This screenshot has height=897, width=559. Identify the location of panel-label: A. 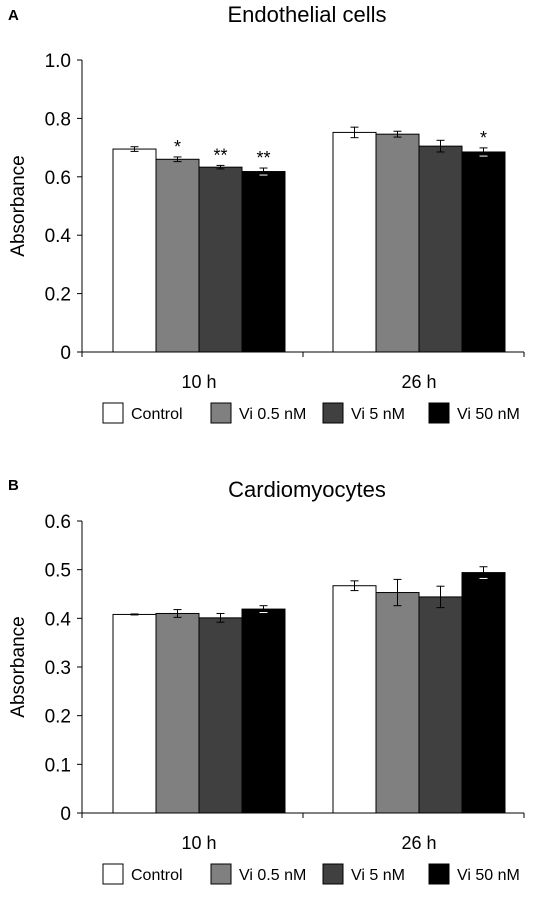
(13, 15).